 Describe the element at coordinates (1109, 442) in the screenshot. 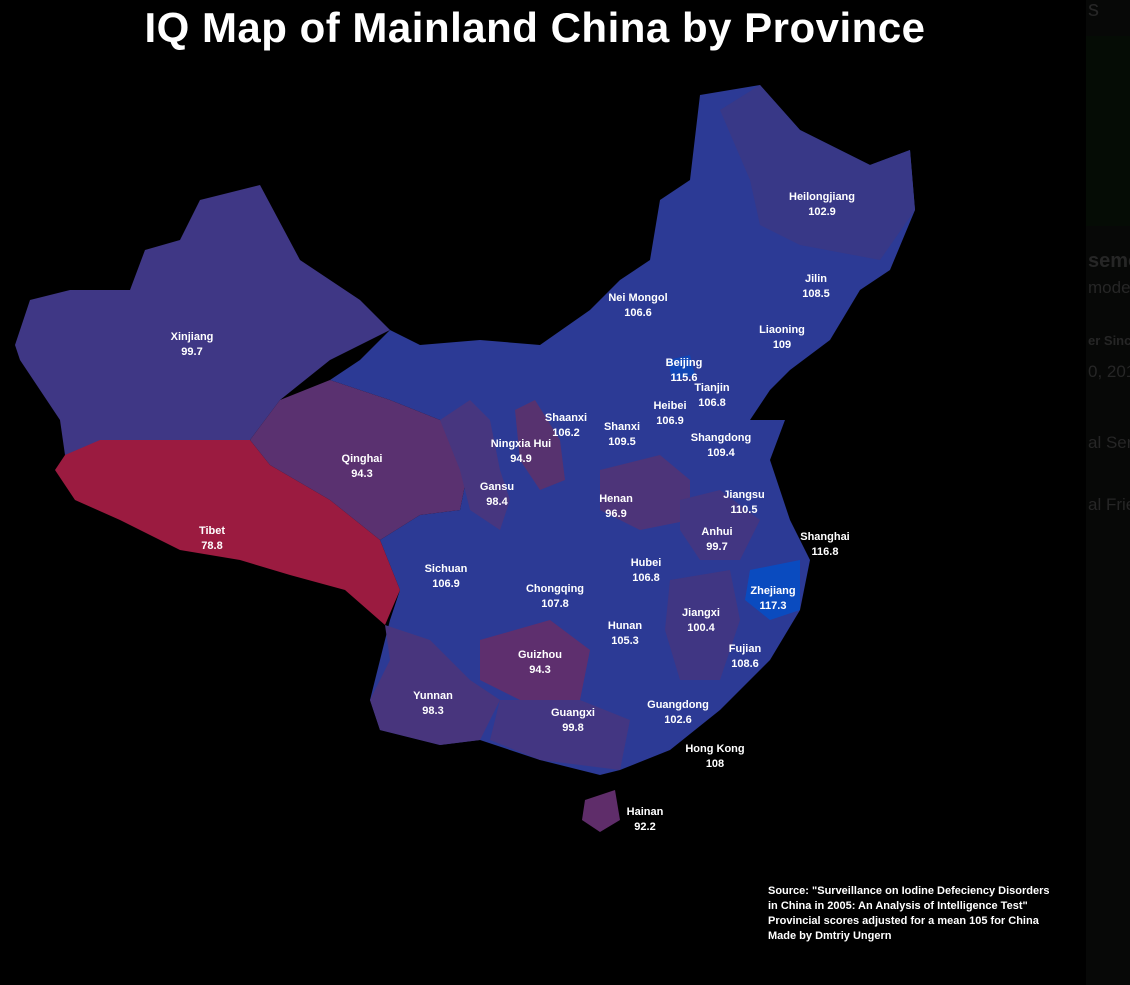

I see `background-text: al Serv` at that location.